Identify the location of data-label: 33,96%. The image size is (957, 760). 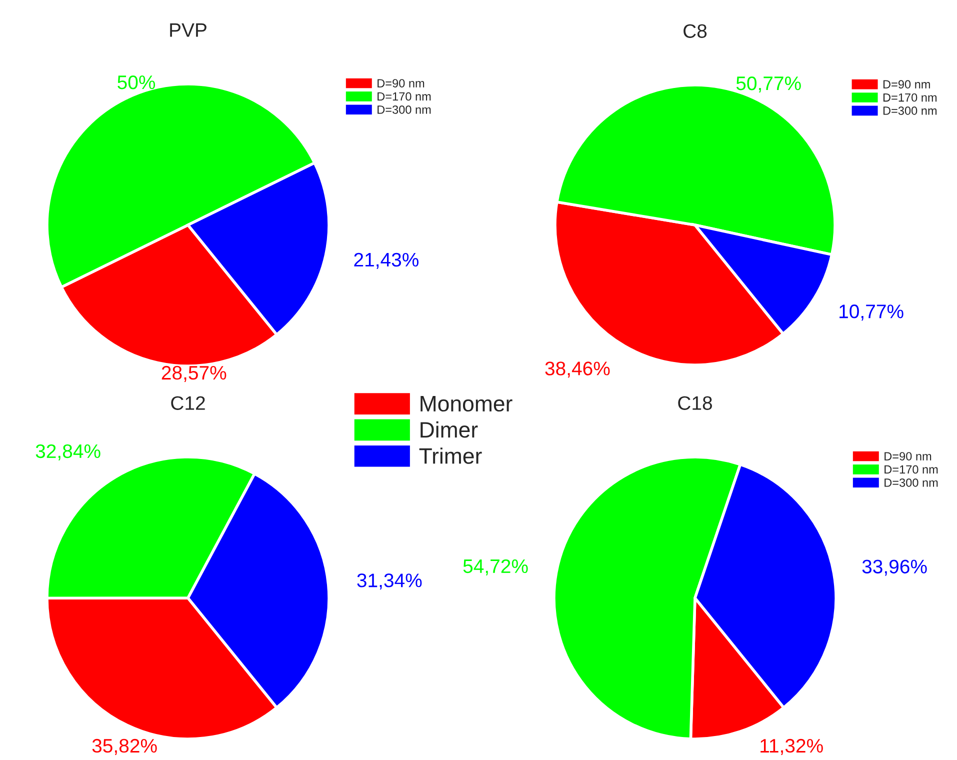
(894, 568).